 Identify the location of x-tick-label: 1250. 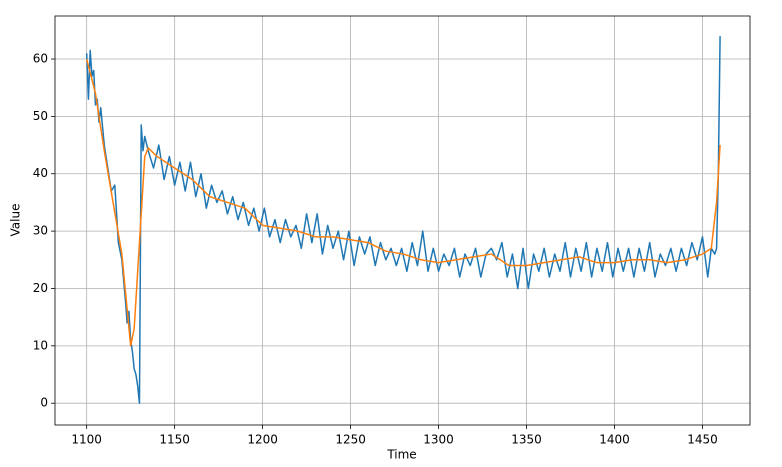
(350, 440).